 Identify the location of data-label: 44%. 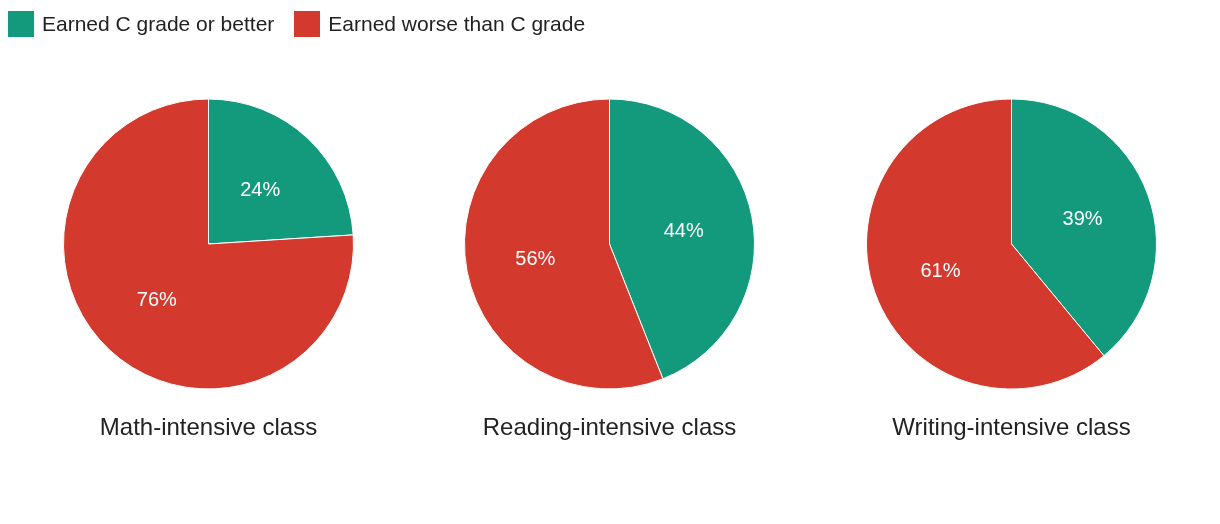
(684, 229).